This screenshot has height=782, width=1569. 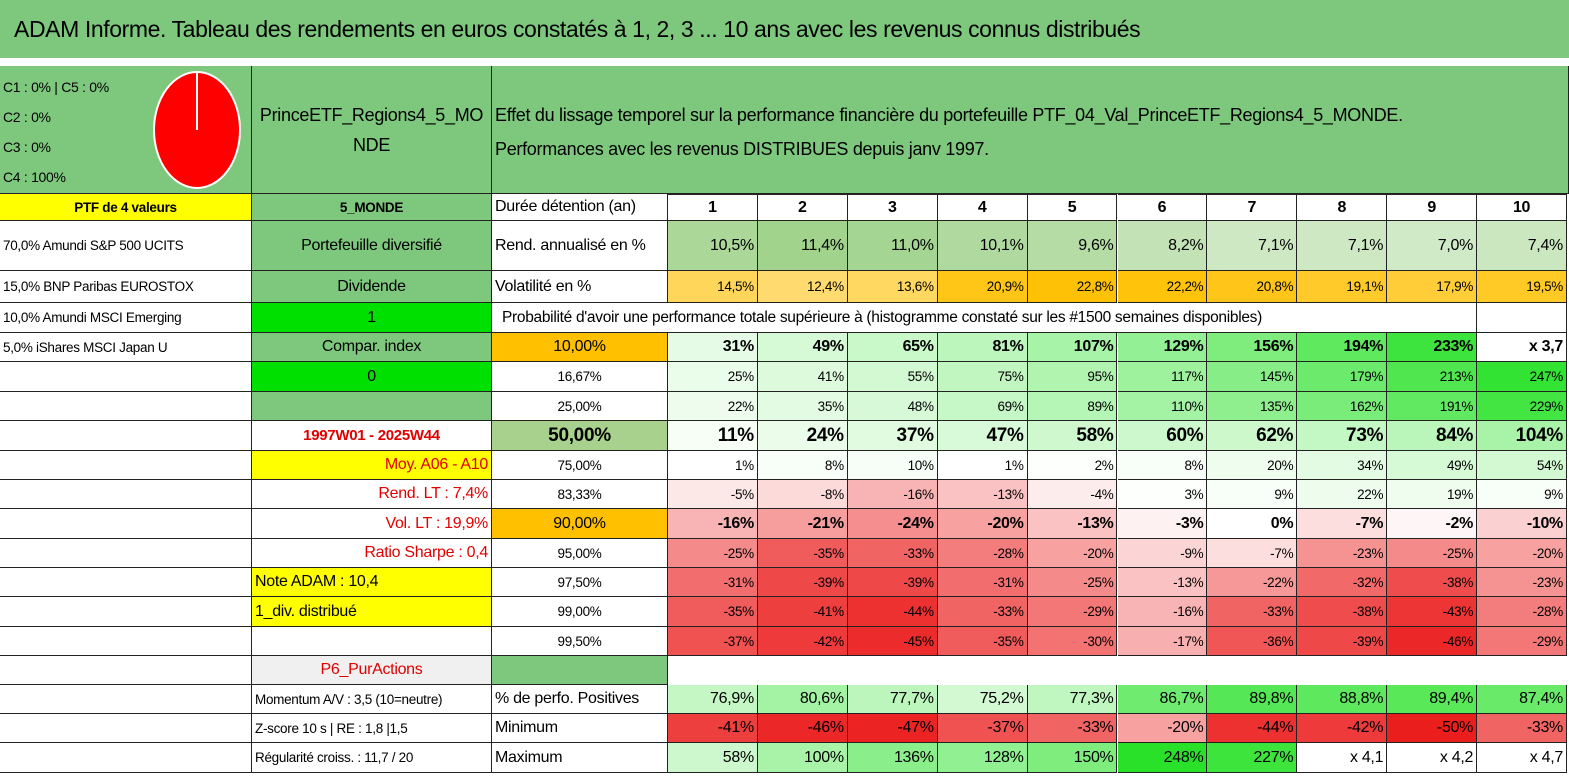 I want to click on value-cell: 4, so click(x=982, y=207).